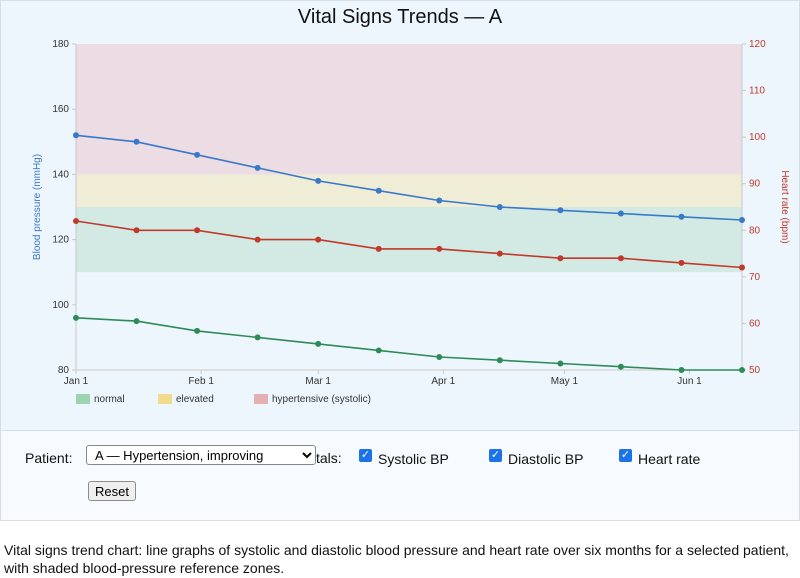 Image resolution: width=800 pixels, height=578 pixels. Describe the element at coordinates (755, 370) in the screenshot. I see `y2-tick-label: 50` at that location.